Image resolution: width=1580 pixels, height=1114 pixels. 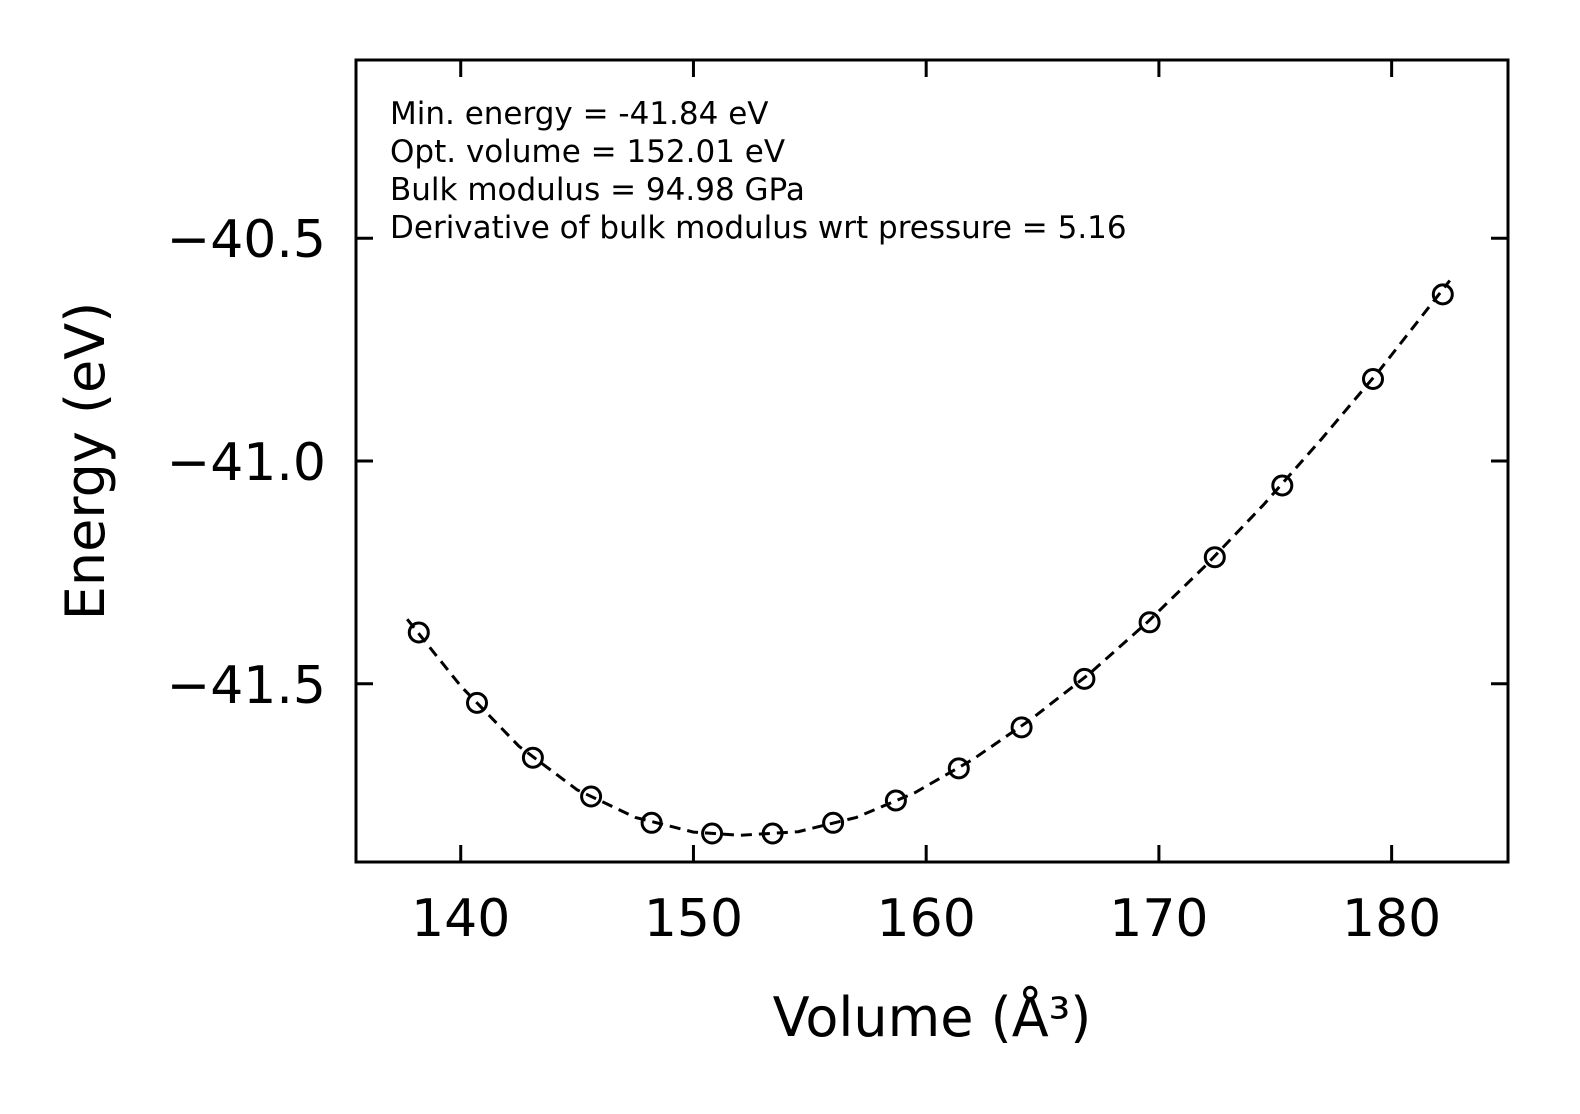 I want to click on x-tick-label: 150, so click(x=693, y=919).